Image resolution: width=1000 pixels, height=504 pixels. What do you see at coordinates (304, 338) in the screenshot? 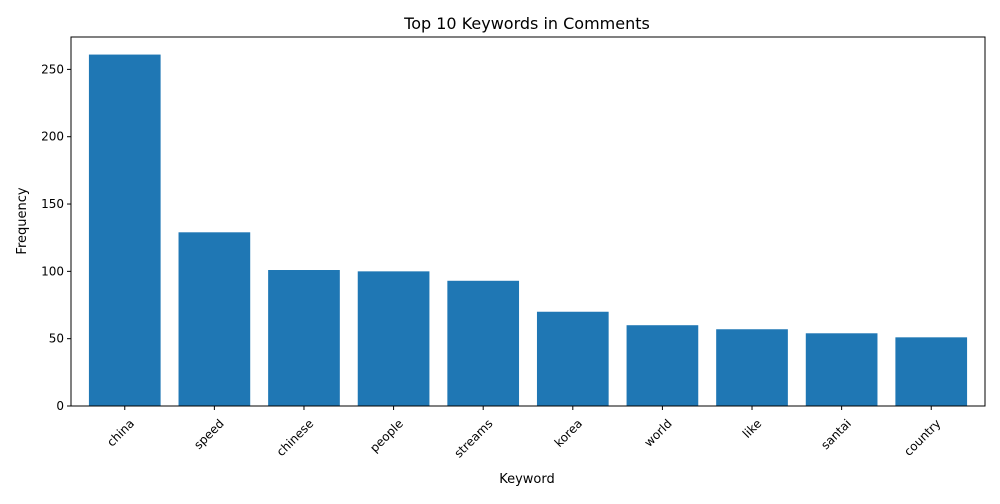
I see `bar-chinese` at bounding box center [304, 338].